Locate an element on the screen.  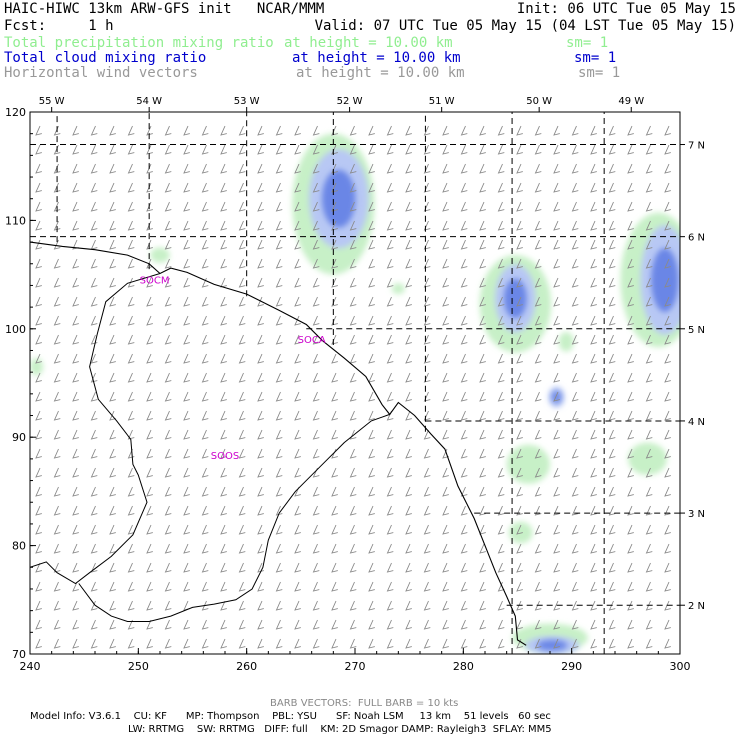
x-tick-label: 260 is located at coordinates (246, 666).